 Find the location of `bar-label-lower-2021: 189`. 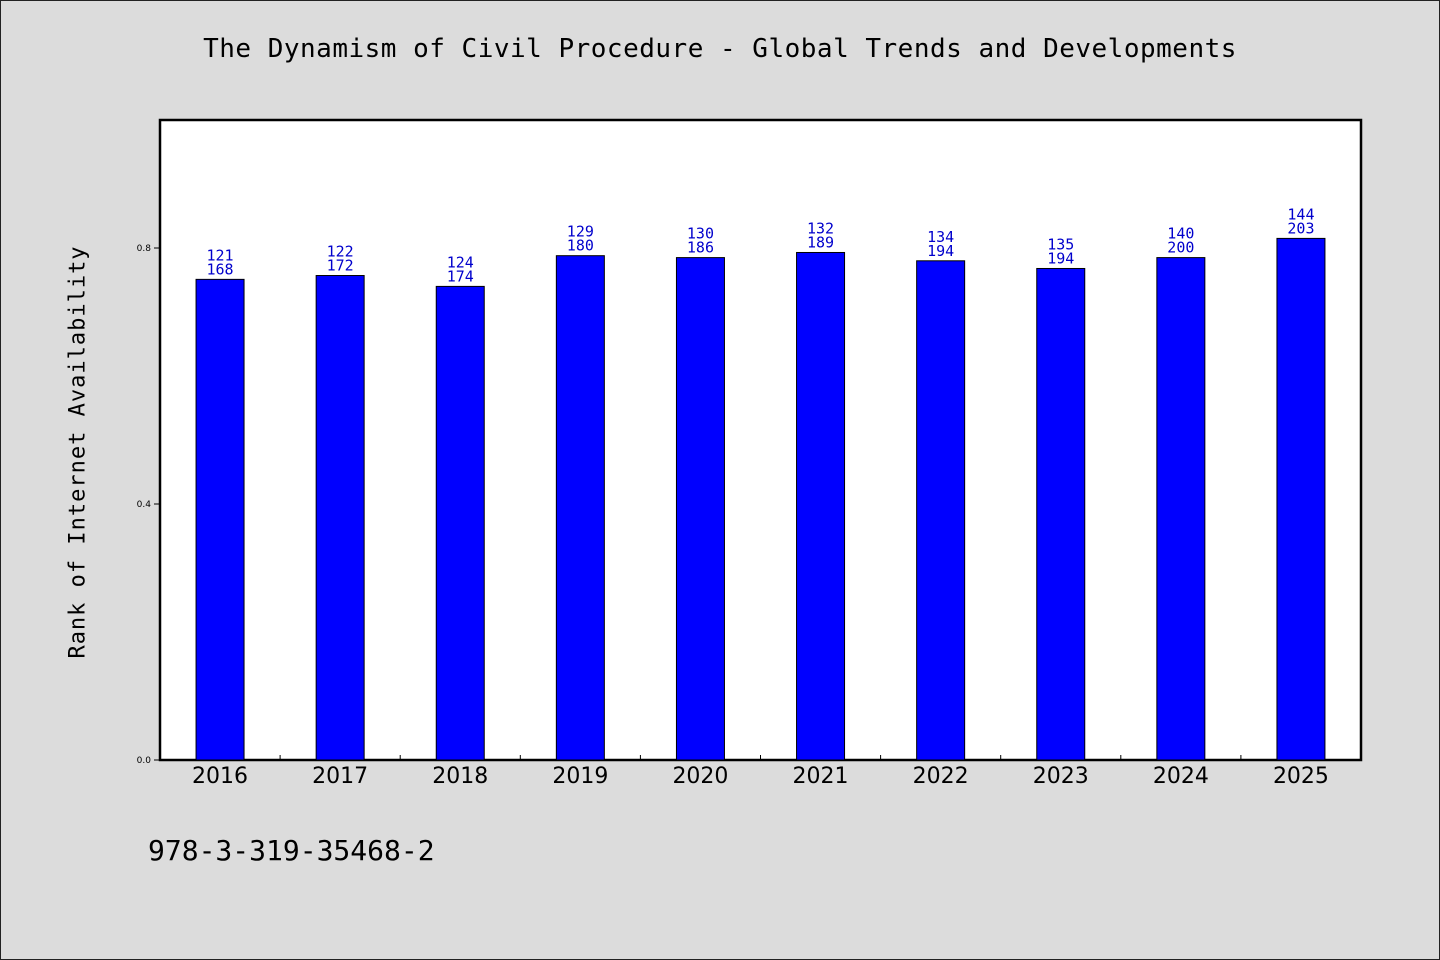

bar-label-lower-2021: 189 is located at coordinates (820, 242).